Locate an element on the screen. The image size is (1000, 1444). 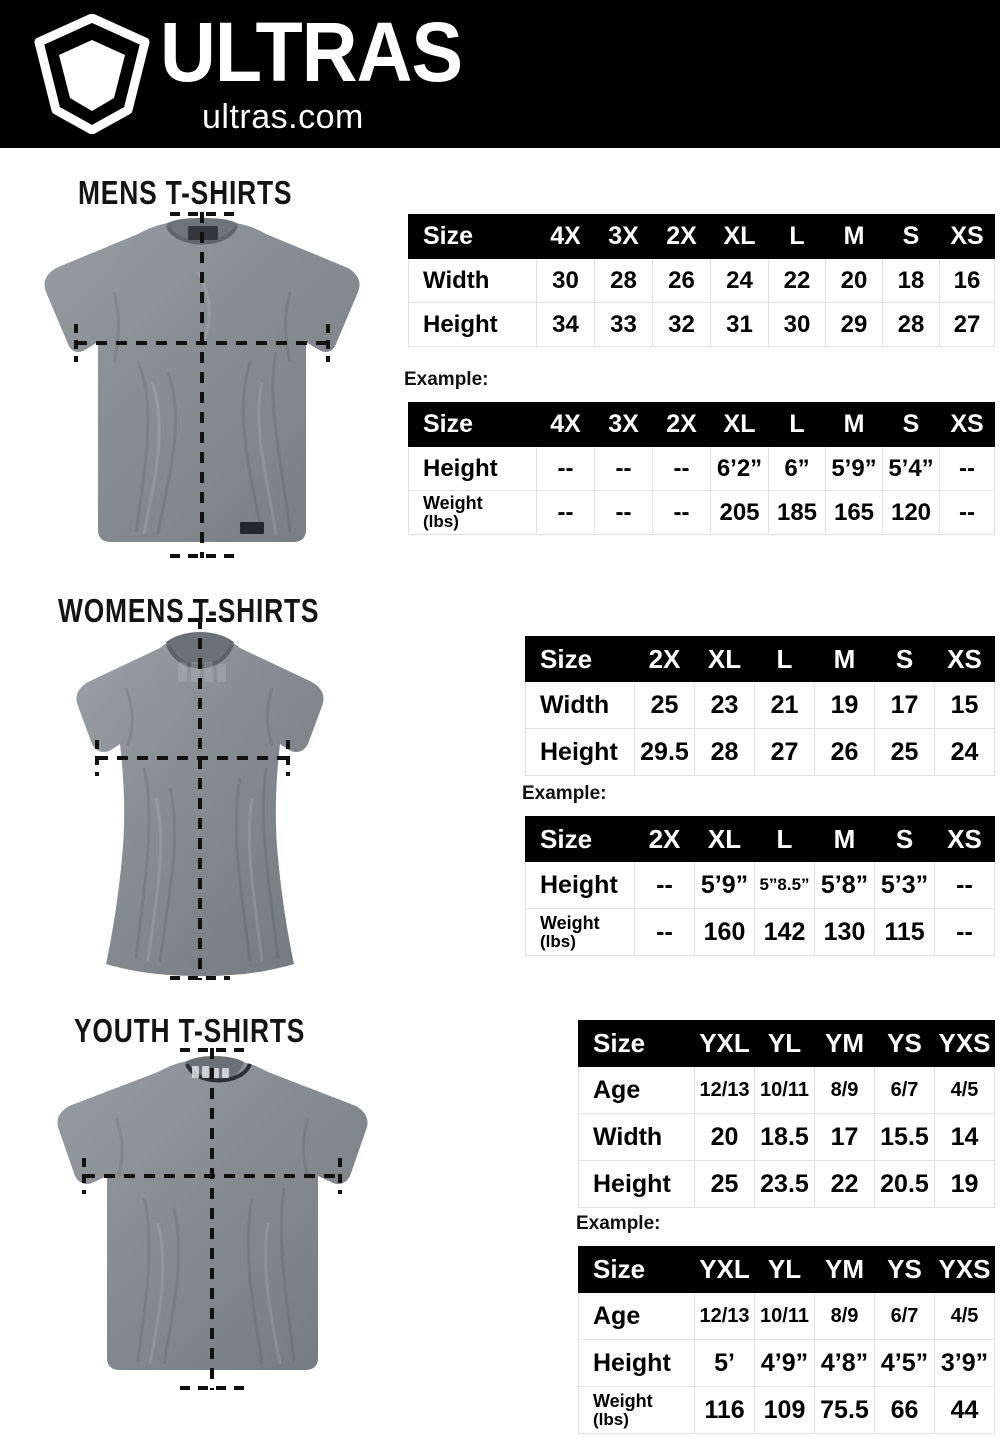
cell: 16 is located at coordinates (967, 280).